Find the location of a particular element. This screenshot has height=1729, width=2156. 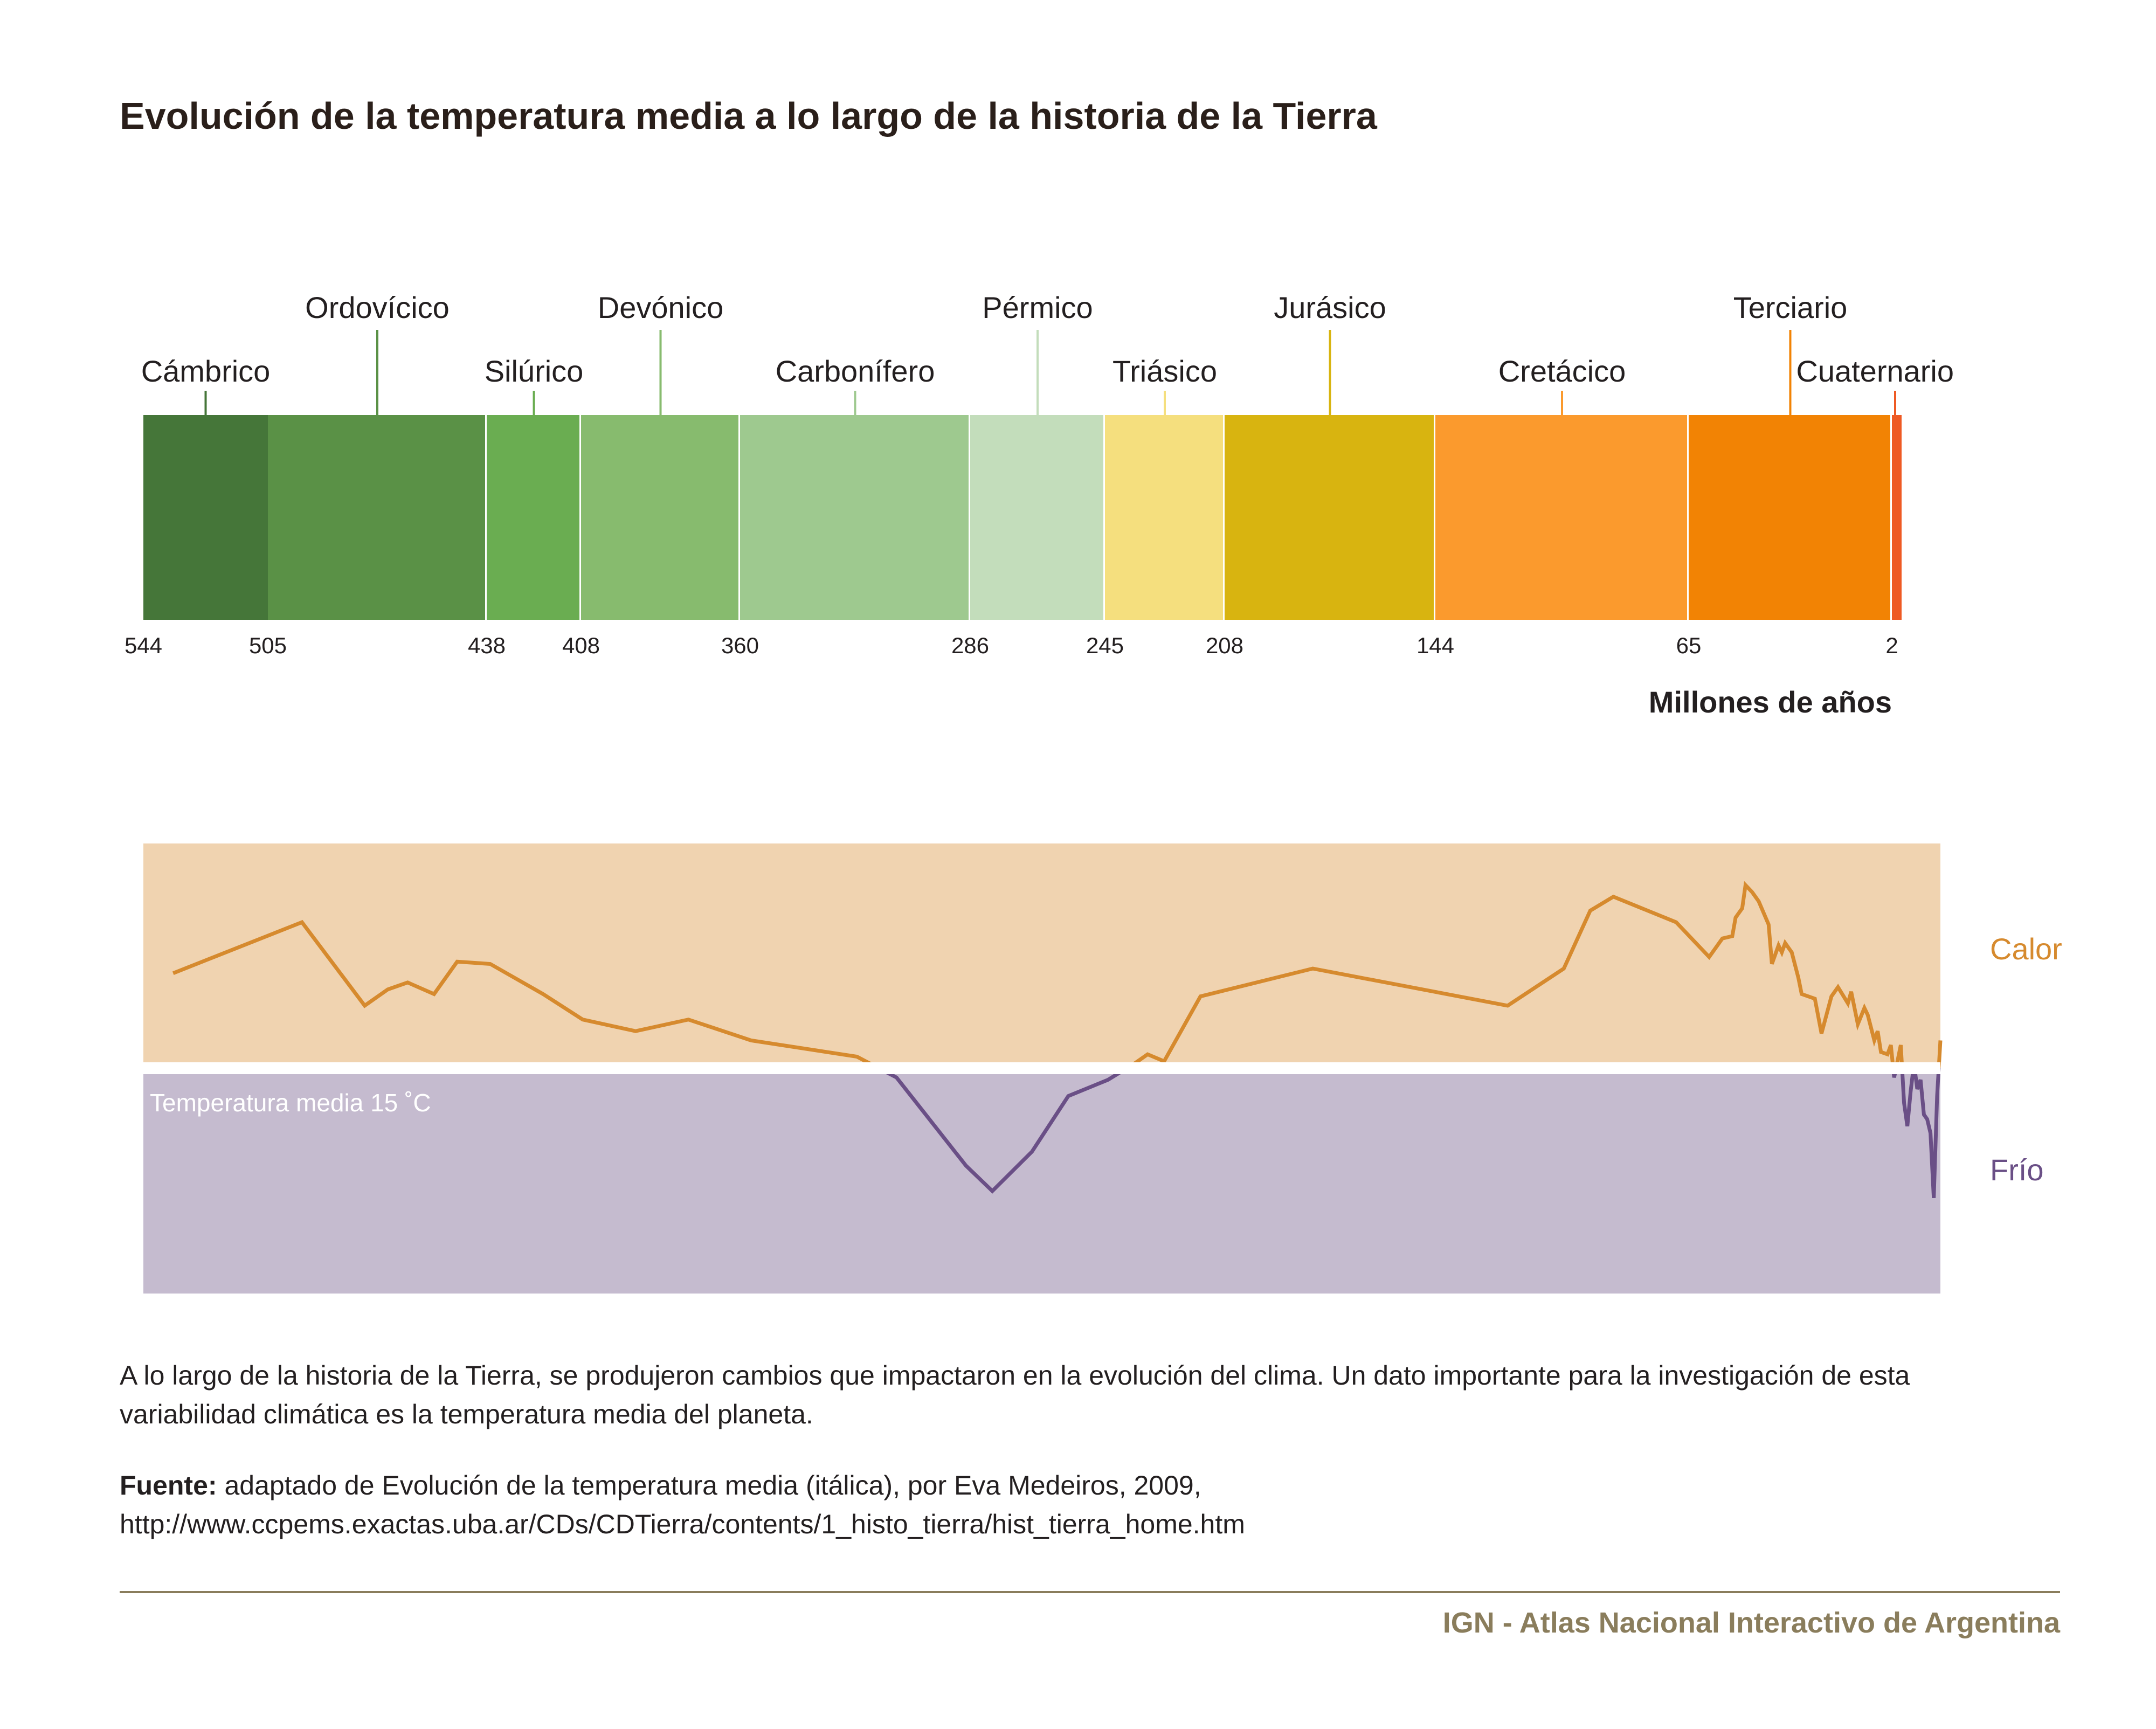

period-bar-cambrico is located at coordinates (205, 517).